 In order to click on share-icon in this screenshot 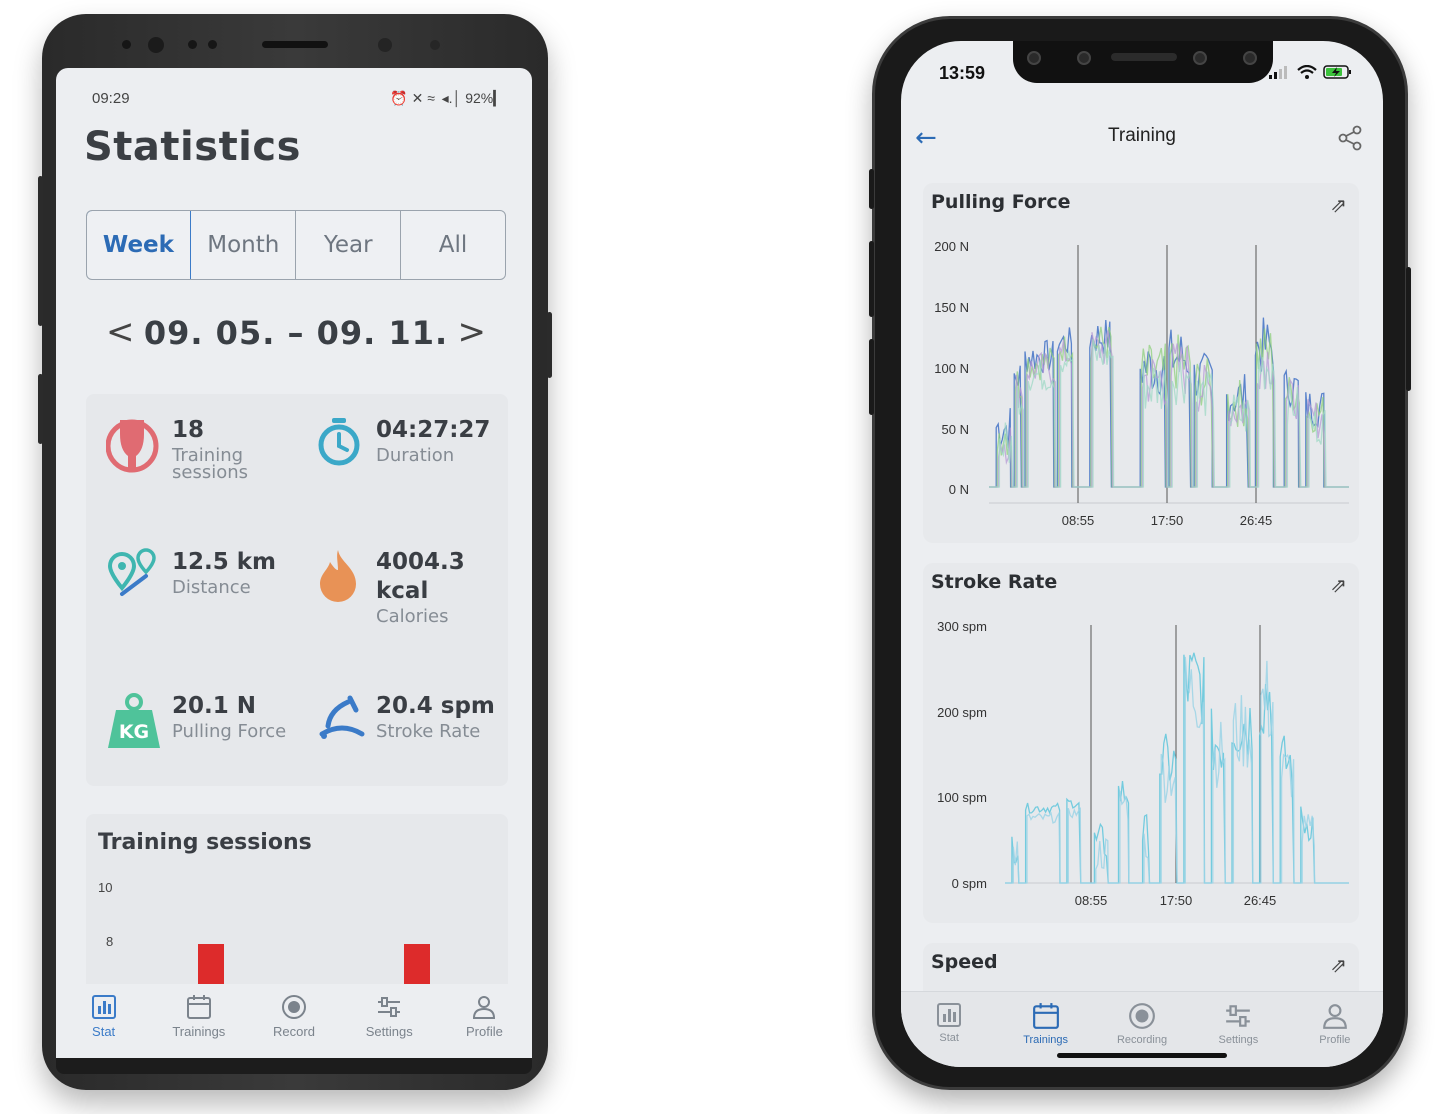, I will do `click(1350, 138)`.